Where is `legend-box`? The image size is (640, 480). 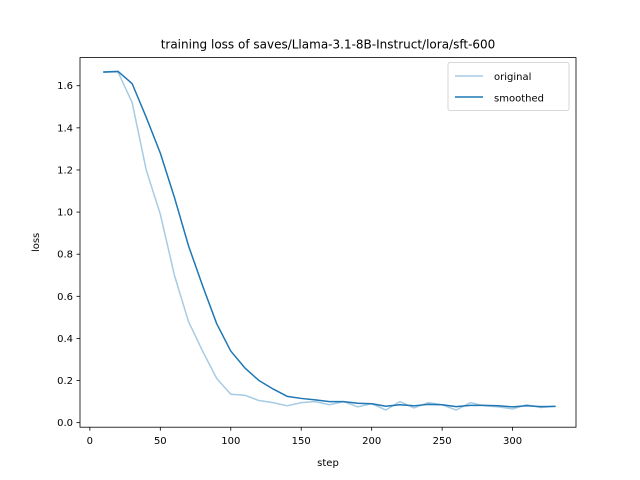
legend-box is located at coordinates (508, 86).